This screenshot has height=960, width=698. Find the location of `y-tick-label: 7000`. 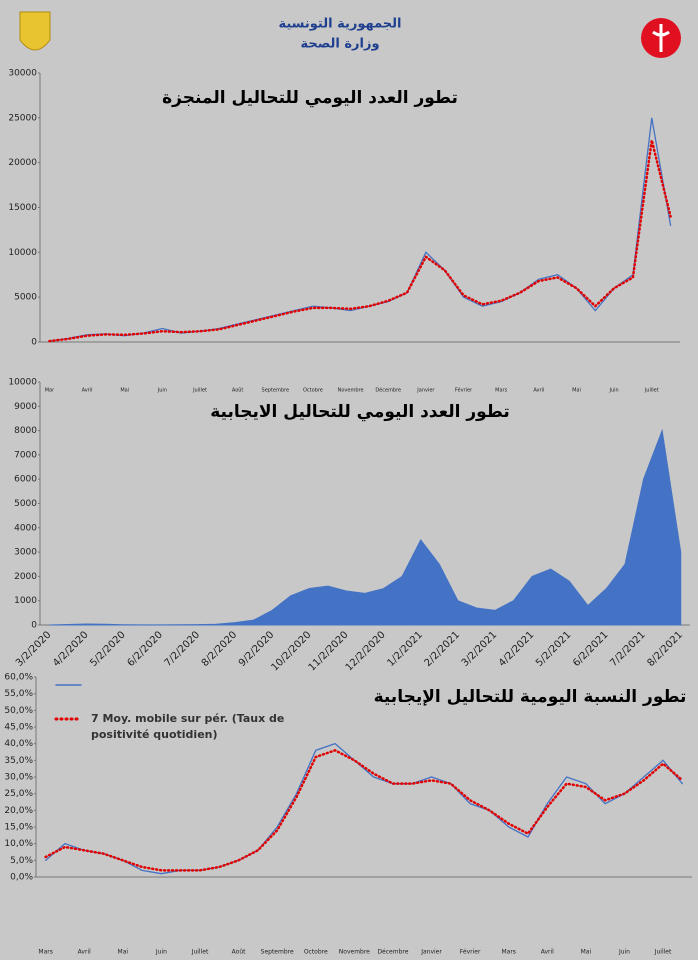

y-tick-label: 7000 is located at coordinates (25, 455).